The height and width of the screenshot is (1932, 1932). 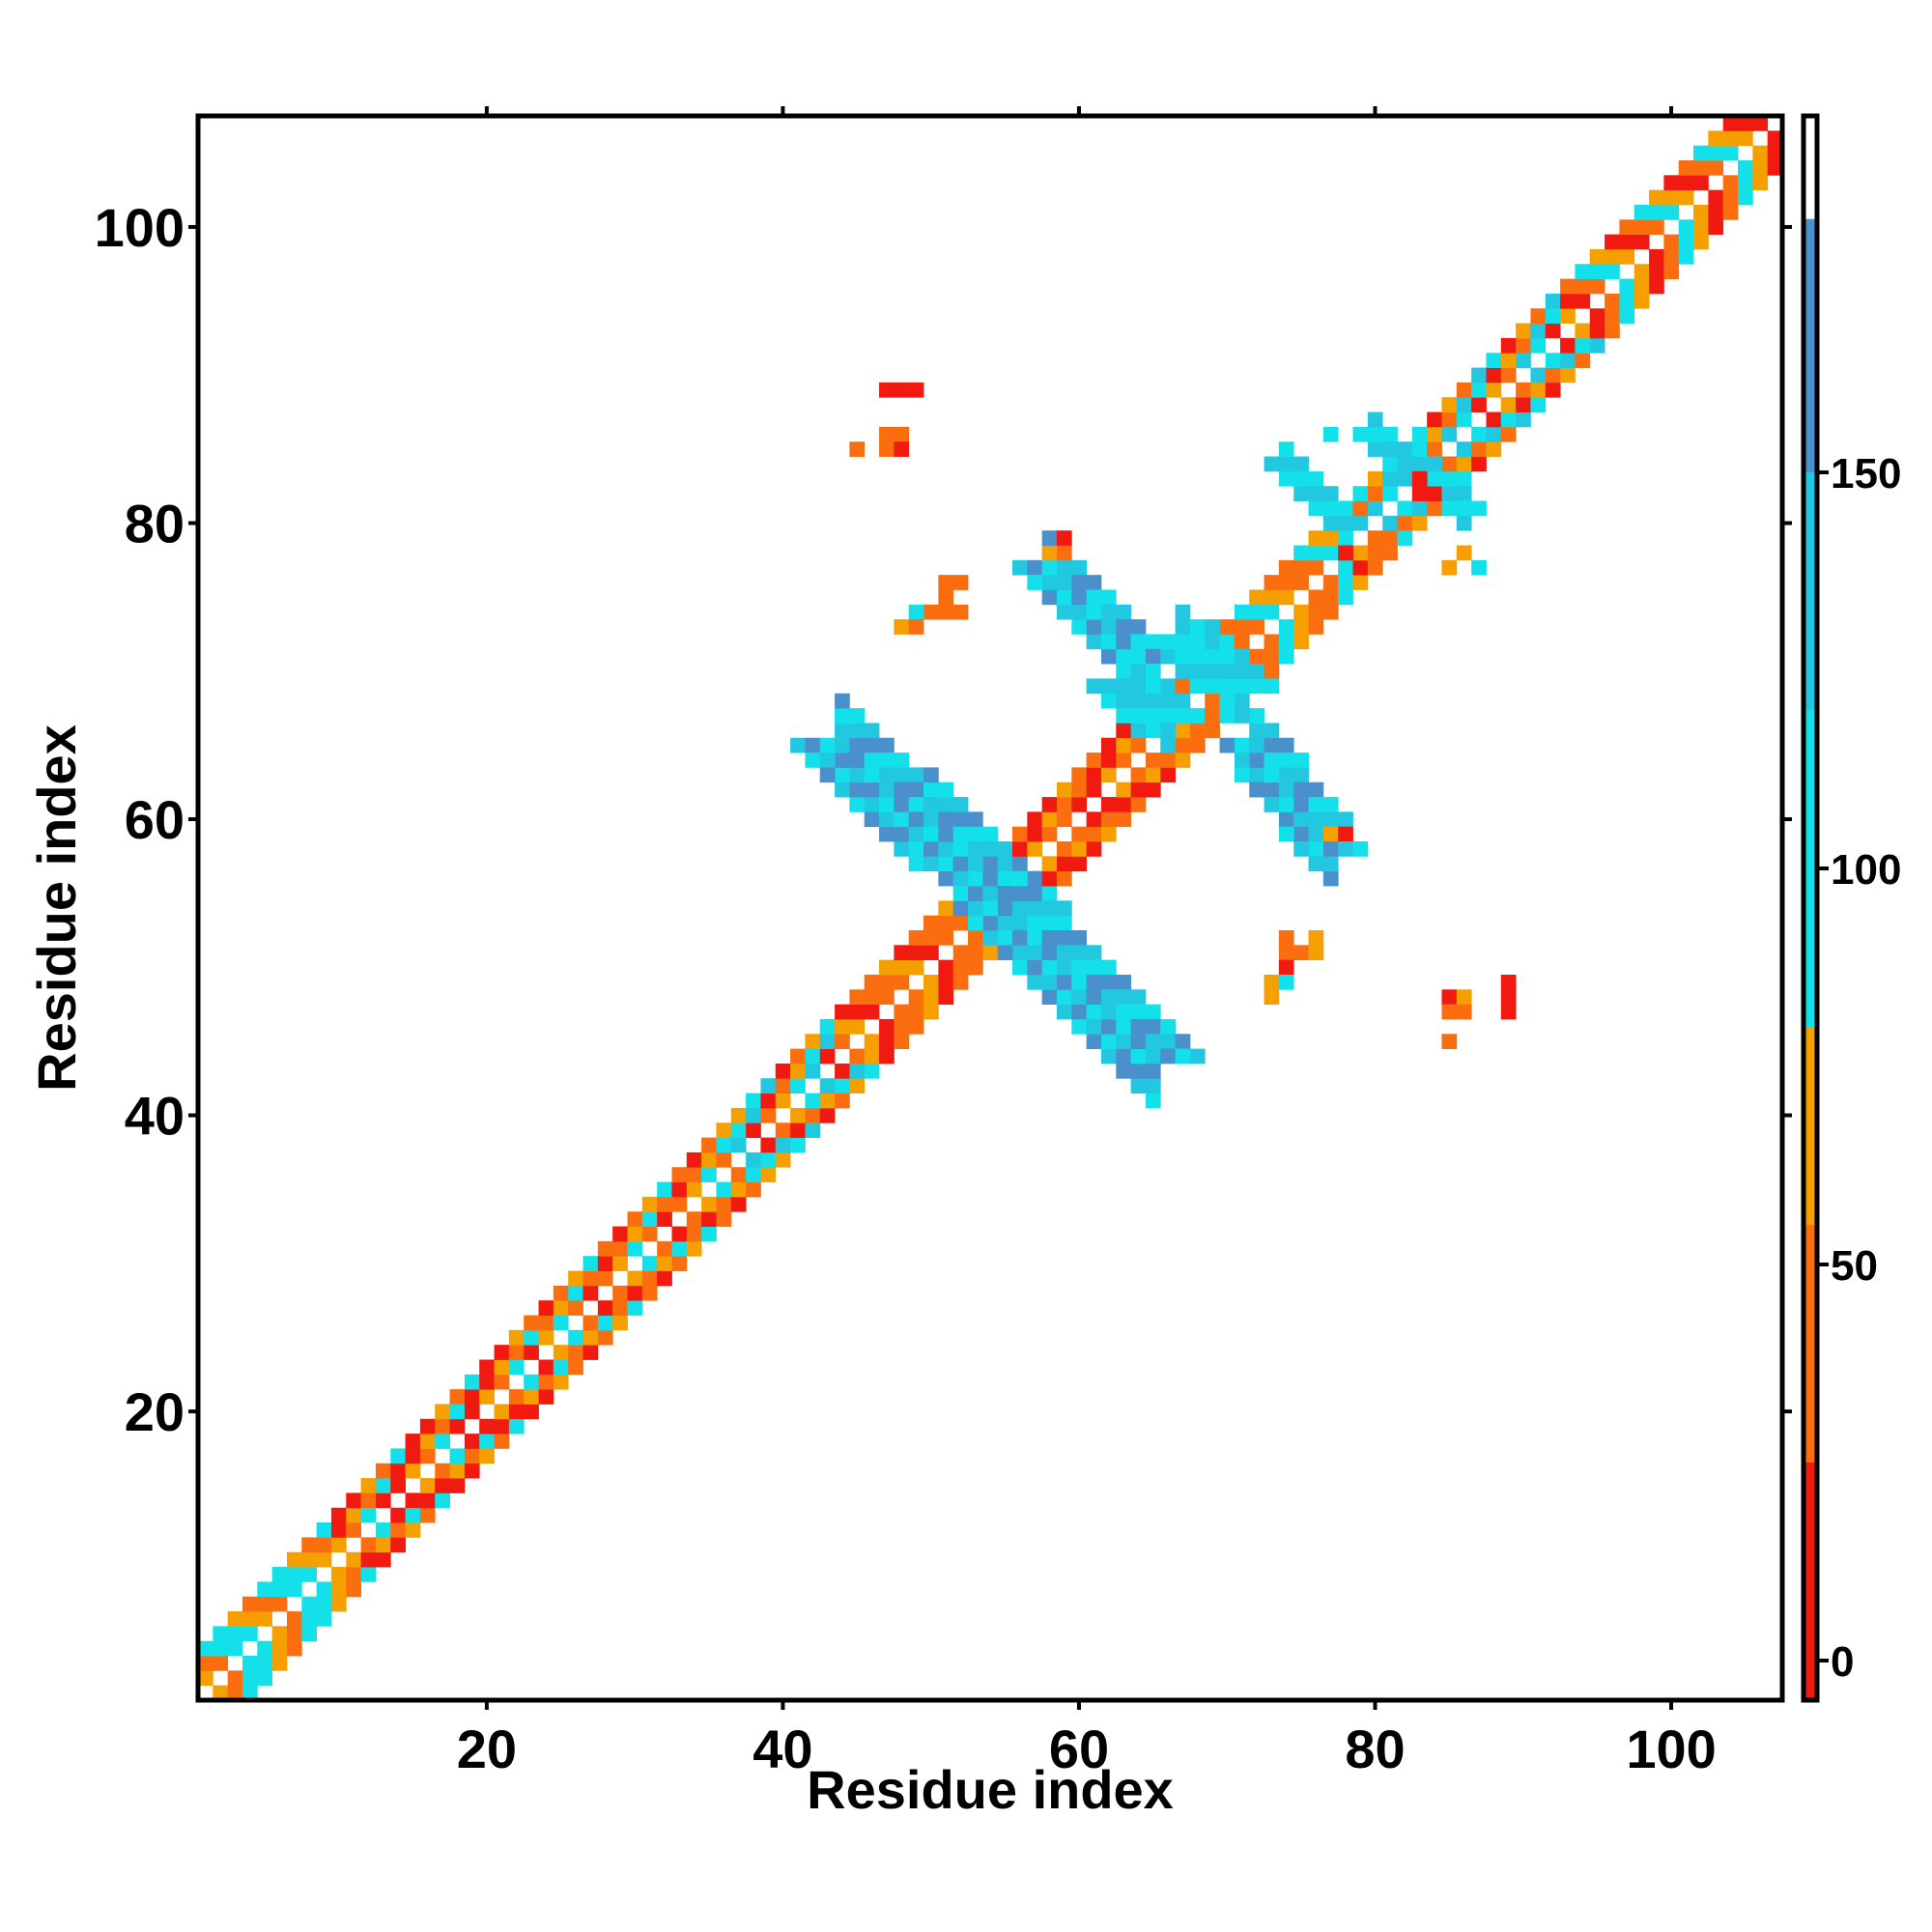 I want to click on x-tick-label: 40, so click(x=782, y=1749).